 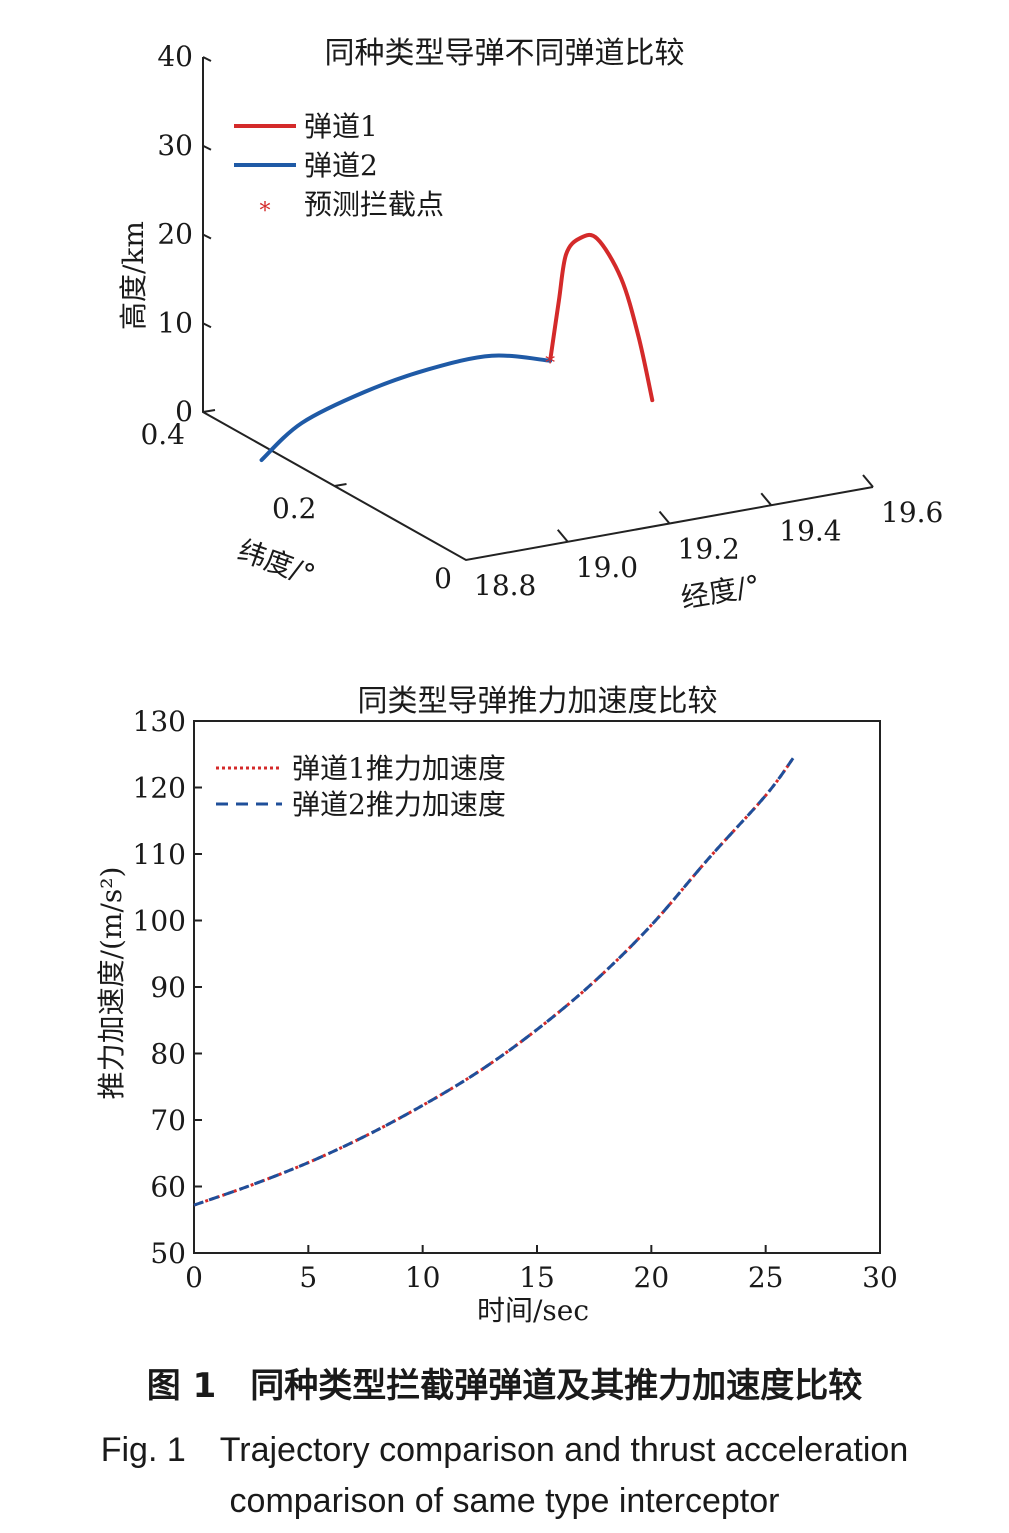 I want to click on z-tick-label: 20, so click(x=175, y=234).